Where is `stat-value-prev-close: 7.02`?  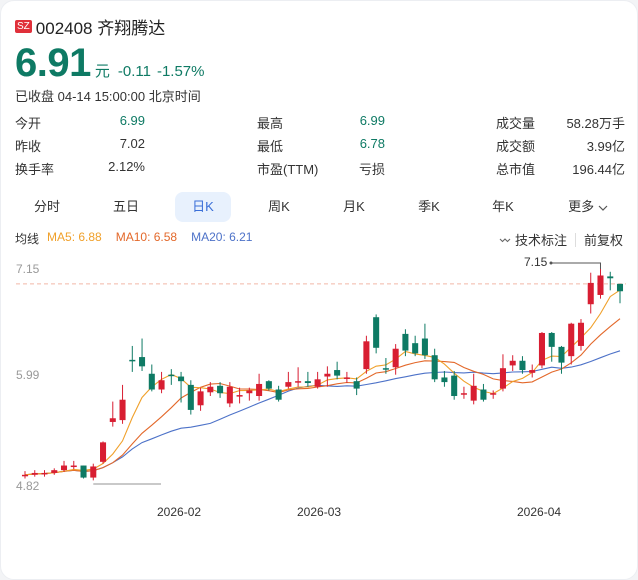
stat-value-prev-close: 7.02 is located at coordinates (132, 143).